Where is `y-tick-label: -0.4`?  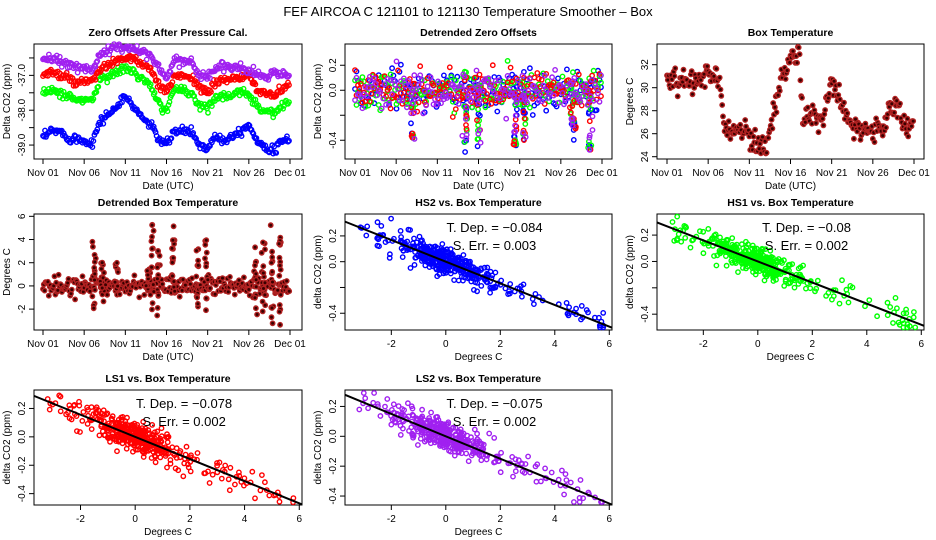
y-tick-label: -0.4 is located at coordinates (333, 496).